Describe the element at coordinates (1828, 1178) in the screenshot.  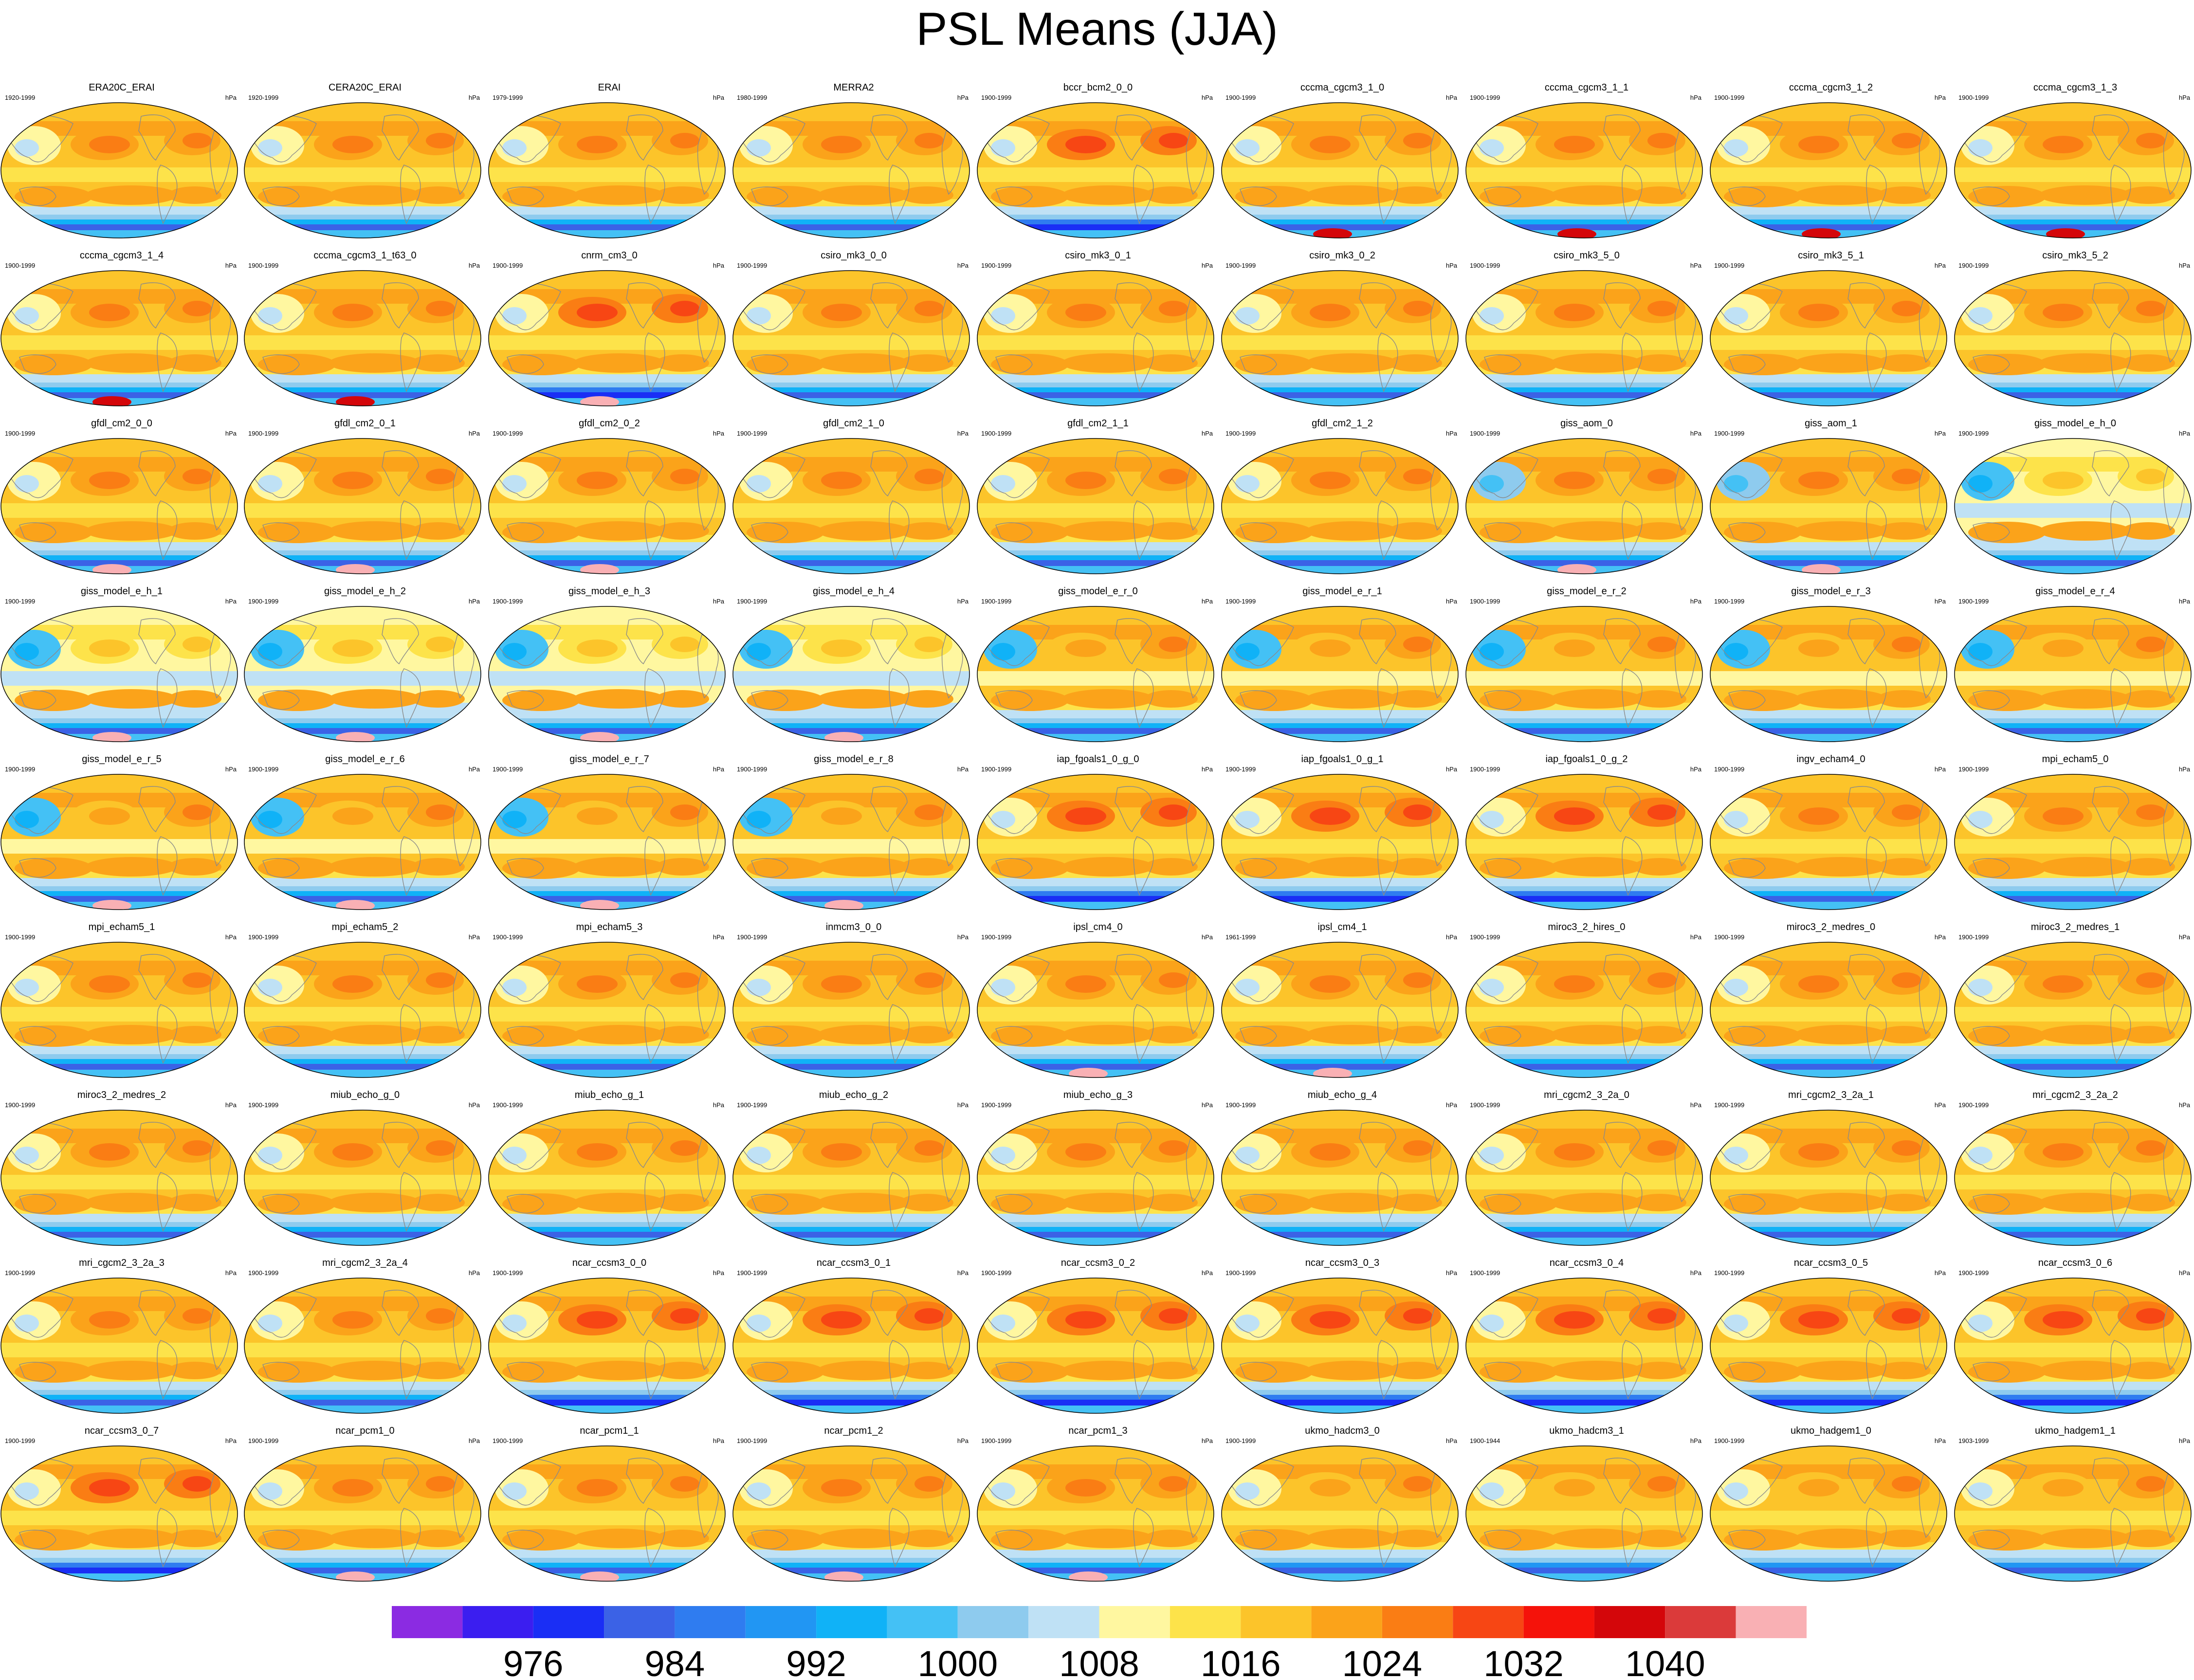
I see `map-border` at that location.